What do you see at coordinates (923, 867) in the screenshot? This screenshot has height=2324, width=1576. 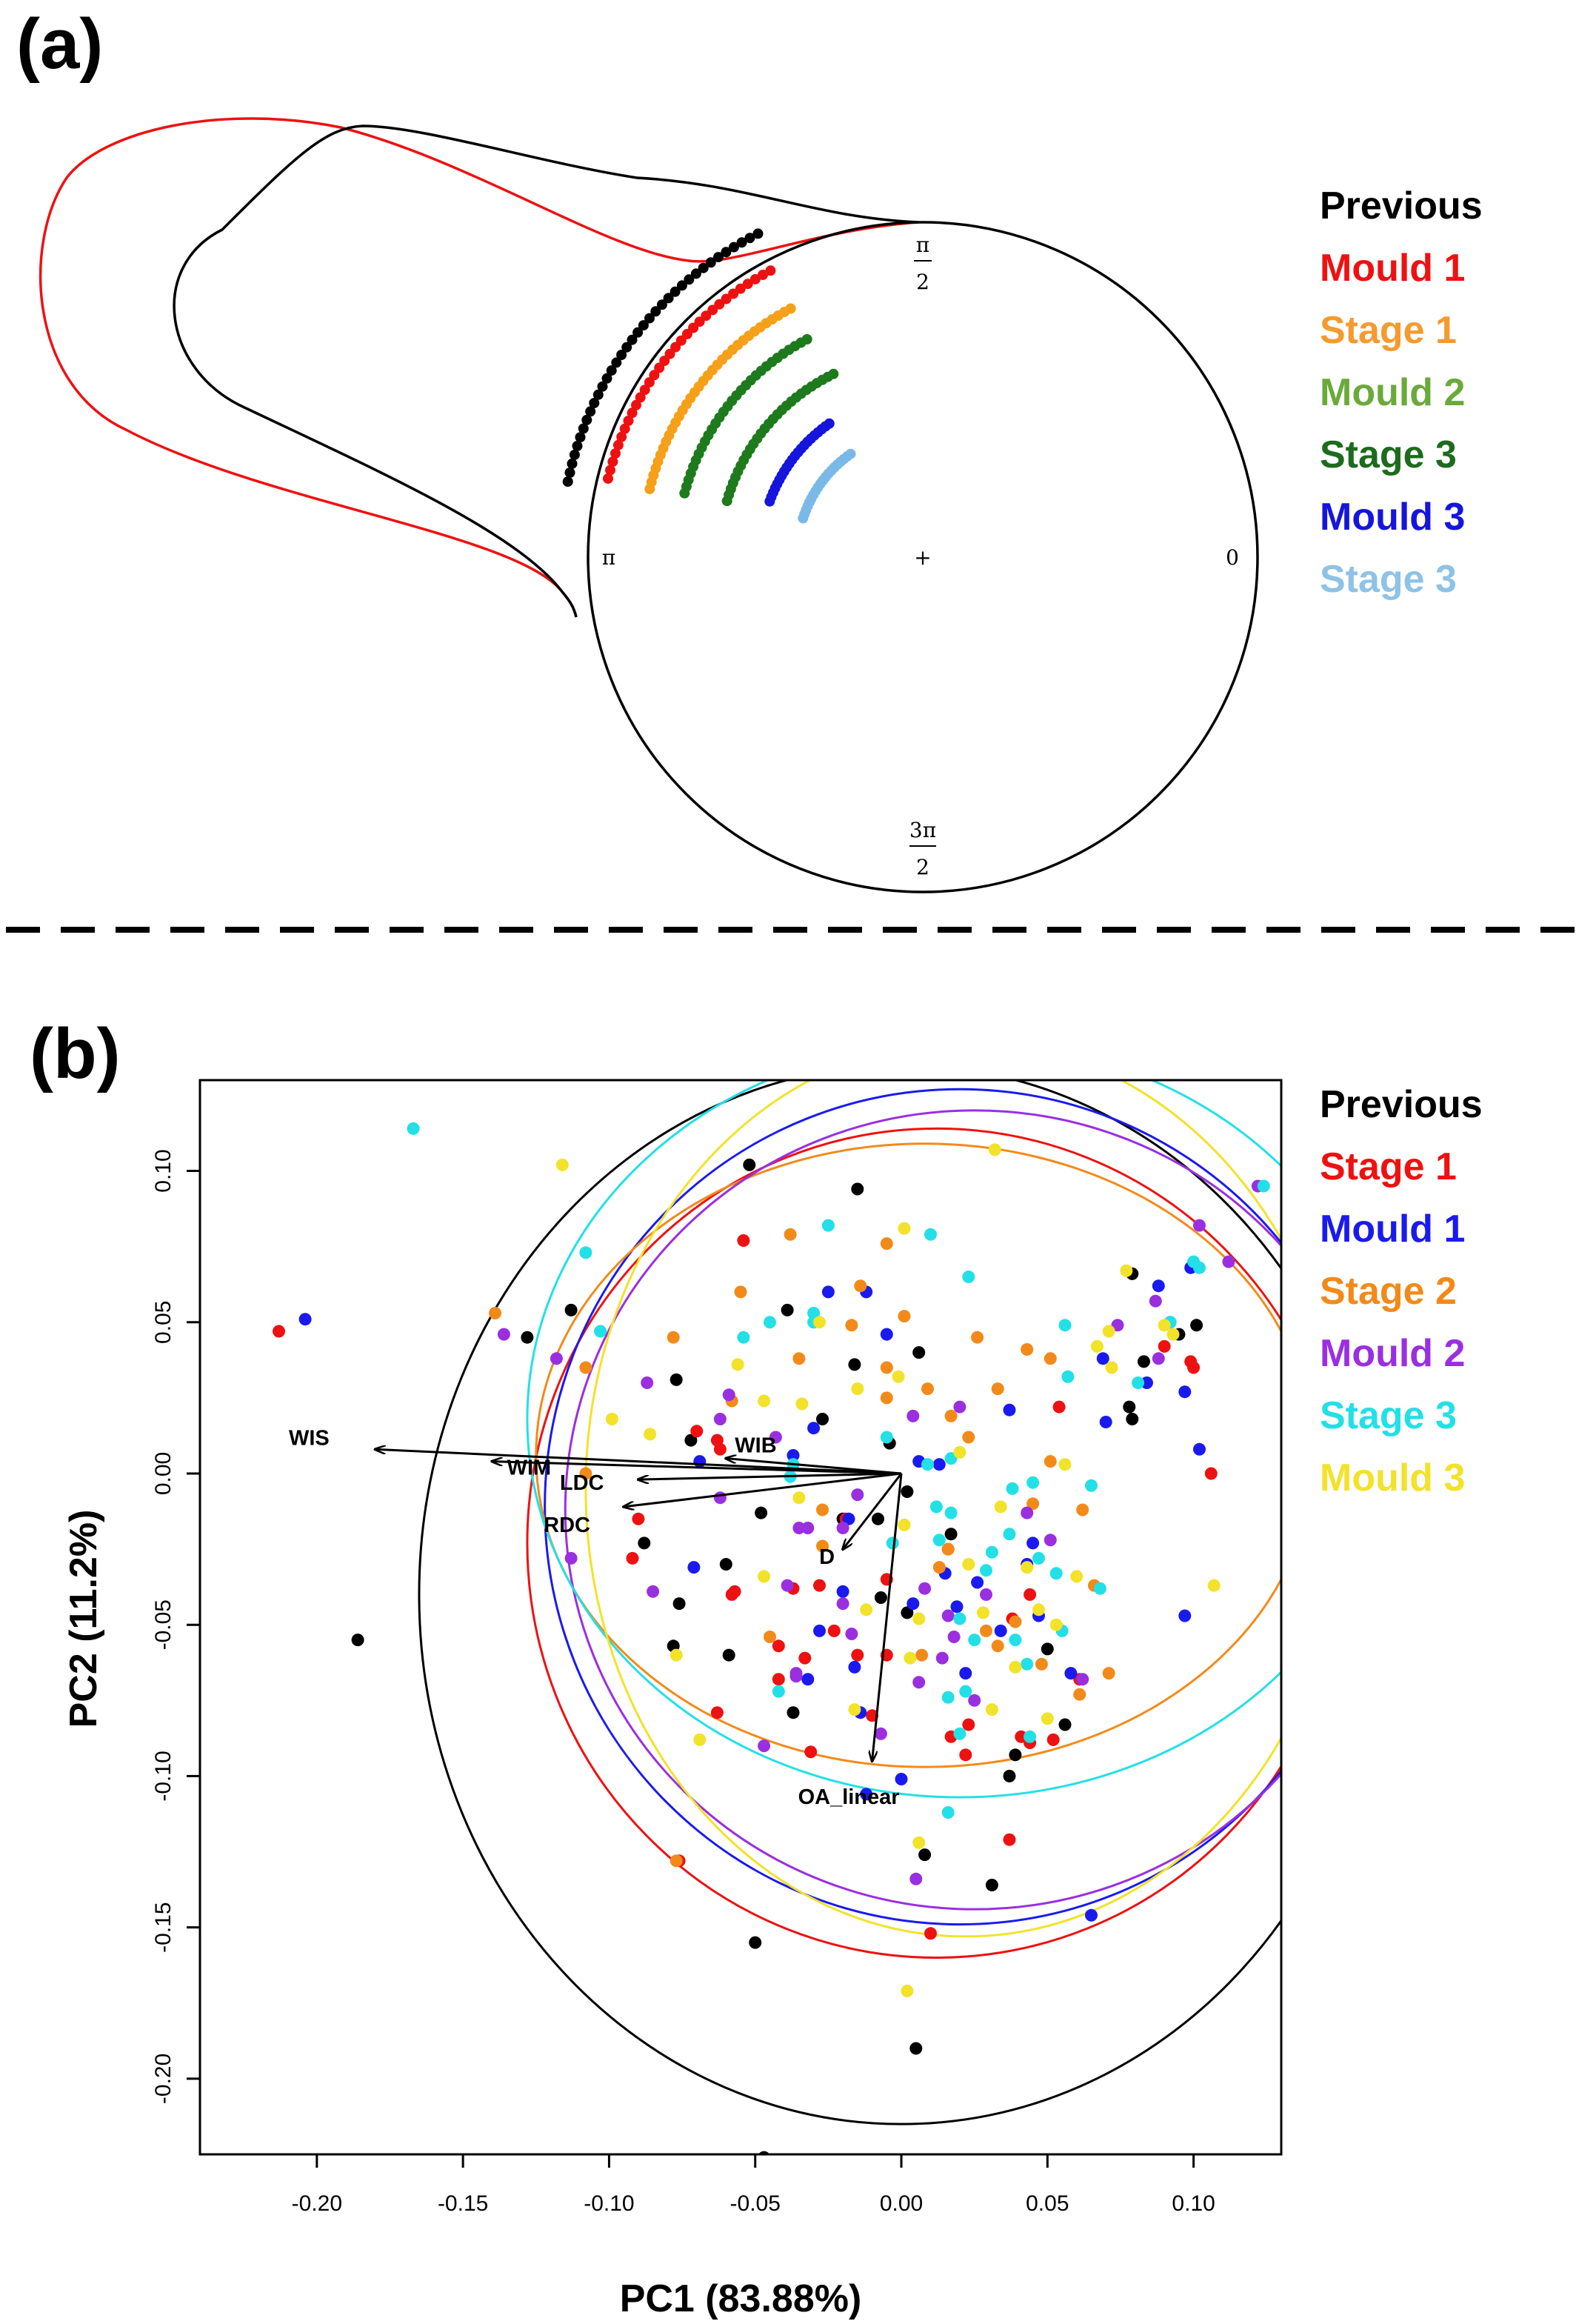 I see `angle-3half-pi-den: 2` at bounding box center [923, 867].